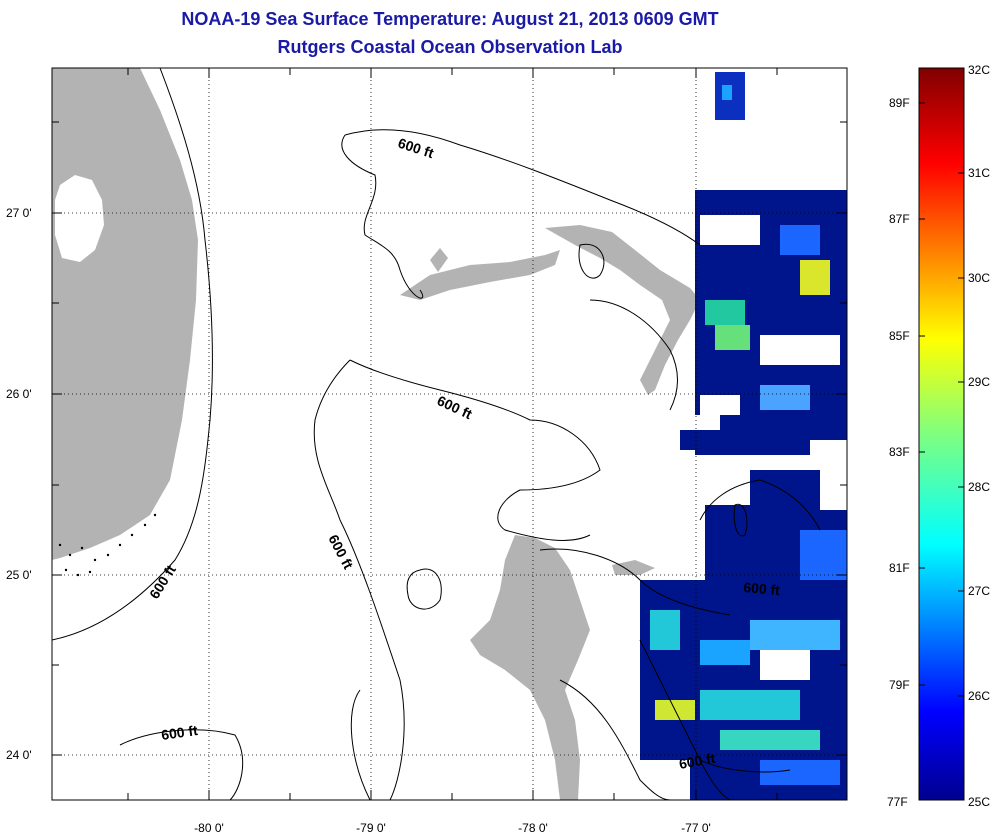  What do you see at coordinates (696, 828) in the screenshot?
I see `lon-tick-label: -77 0'` at bounding box center [696, 828].